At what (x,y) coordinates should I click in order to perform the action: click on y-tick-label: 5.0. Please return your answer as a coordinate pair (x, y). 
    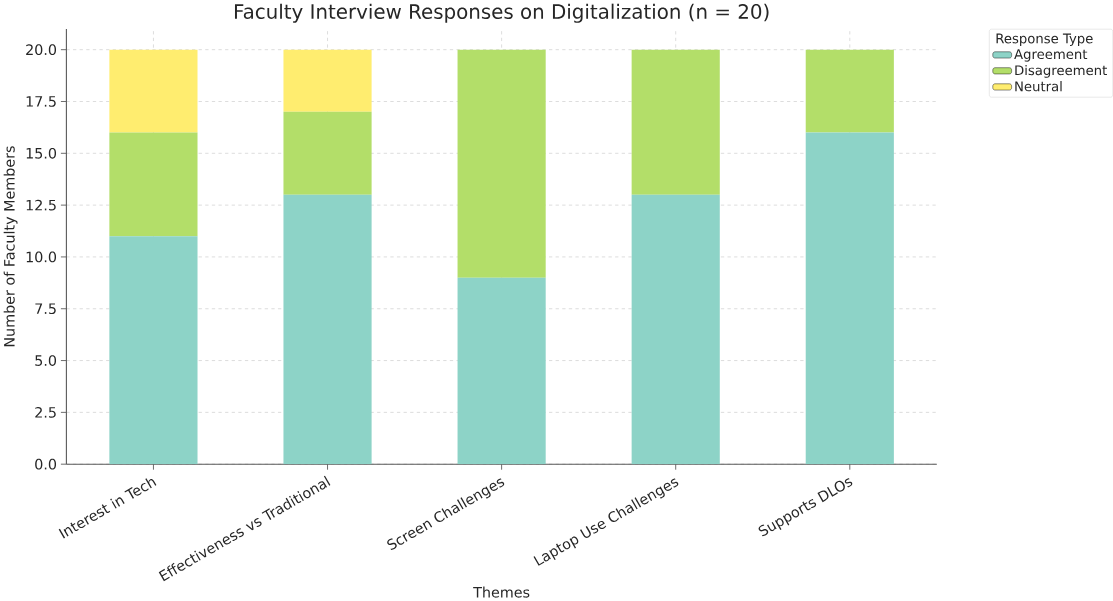
    Looking at the image, I should click on (46, 360).